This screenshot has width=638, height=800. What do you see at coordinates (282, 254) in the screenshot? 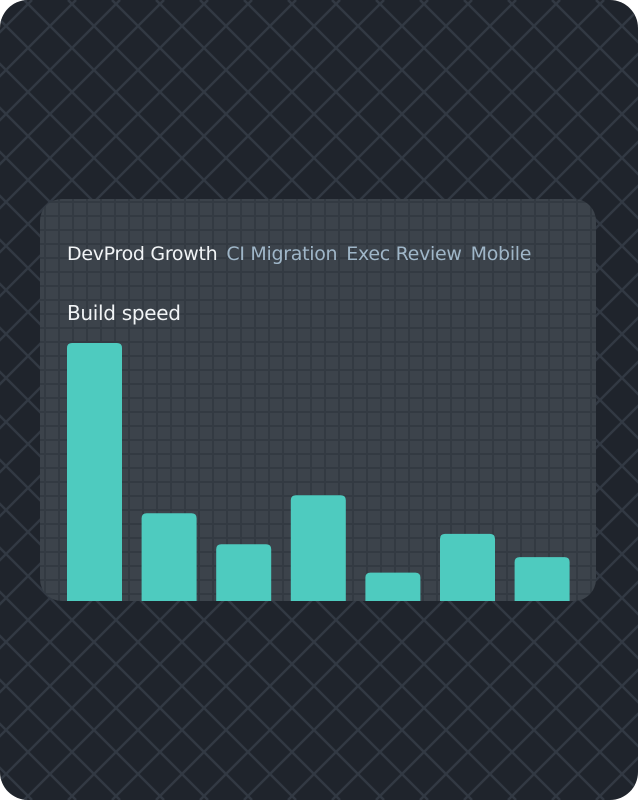
I see `tab-ci-migration: CI Migration` at bounding box center [282, 254].